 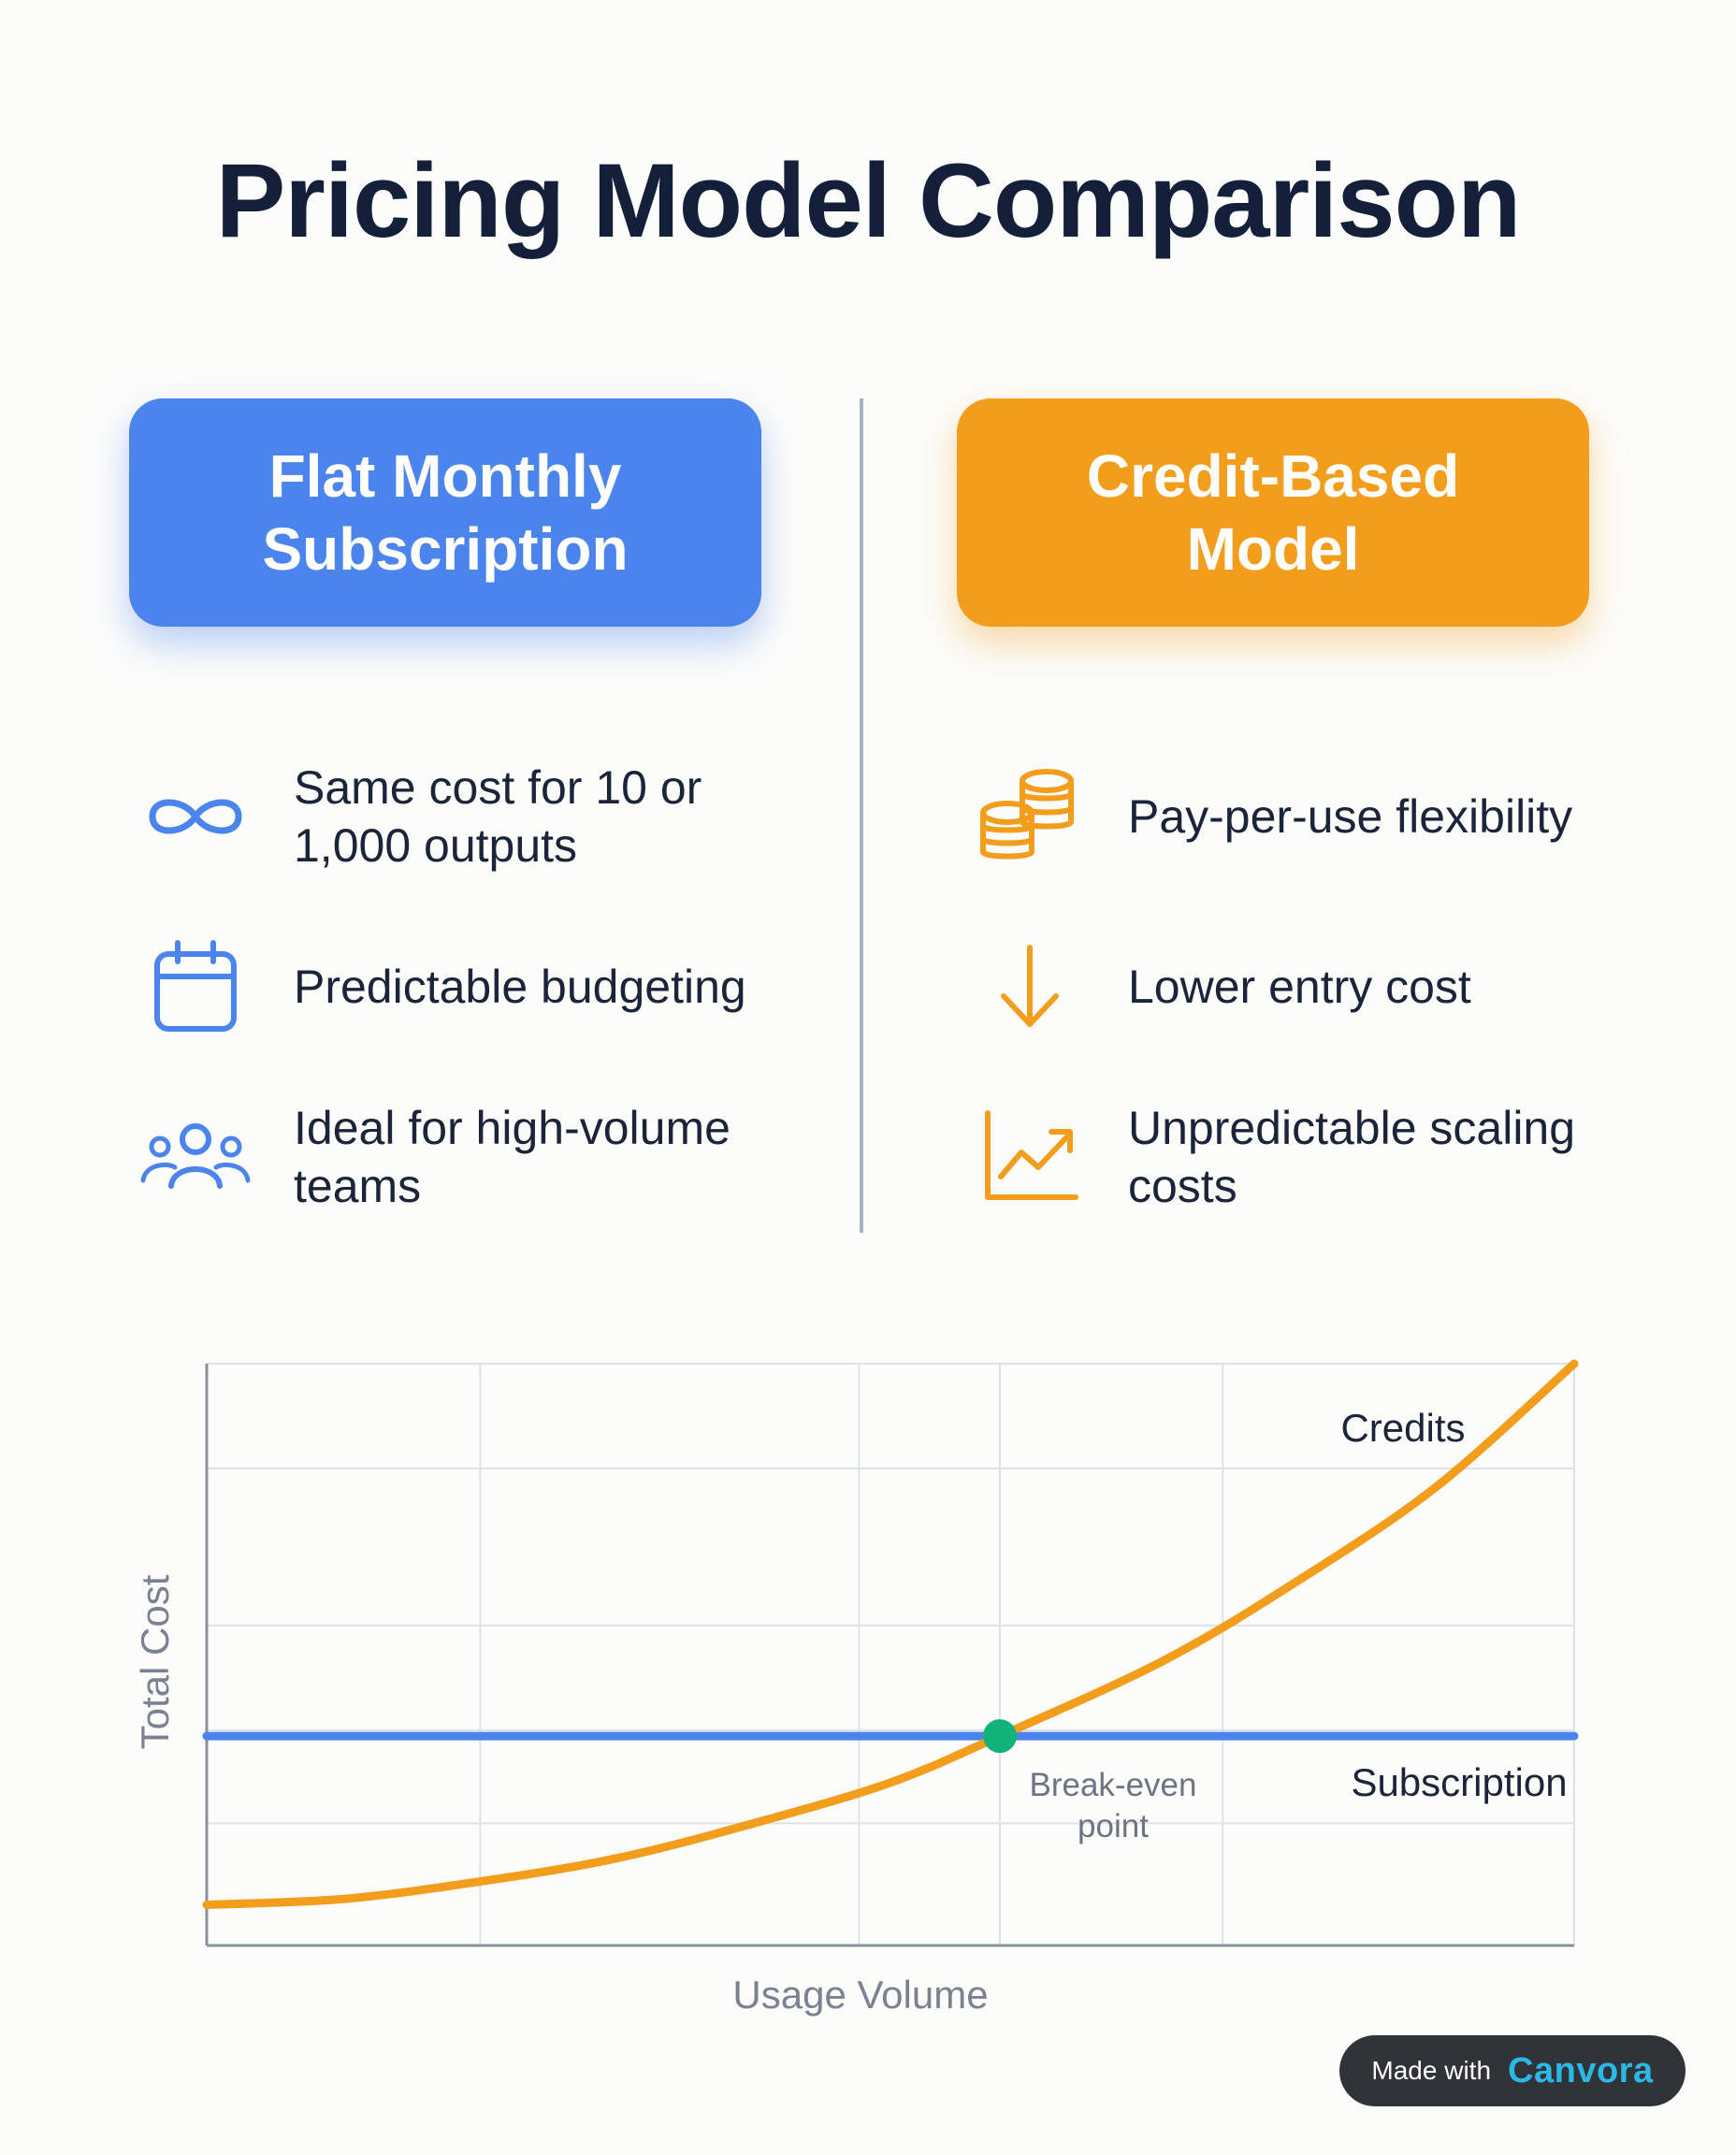 I want to click on feature-item: Same cost for 10 or 1,000 outputs, so click(x=476, y=817).